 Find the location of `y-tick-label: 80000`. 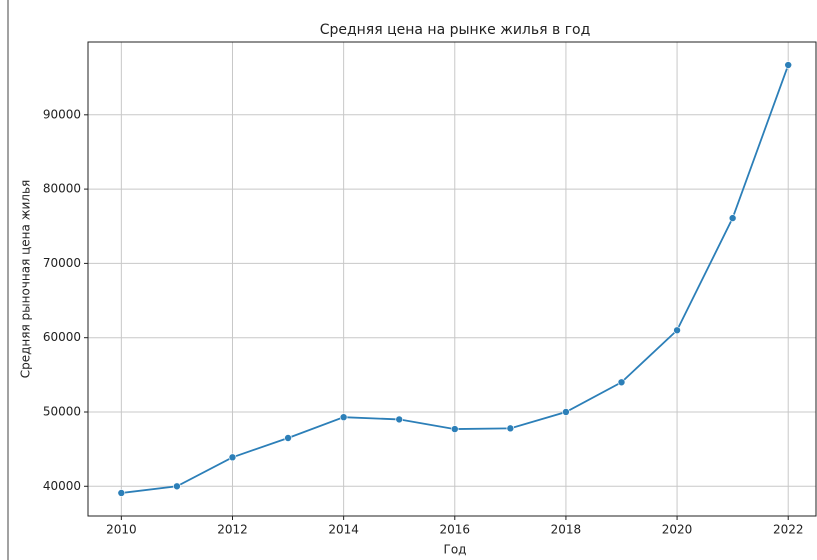

y-tick-label: 80000 is located at coordinates (62, 189).